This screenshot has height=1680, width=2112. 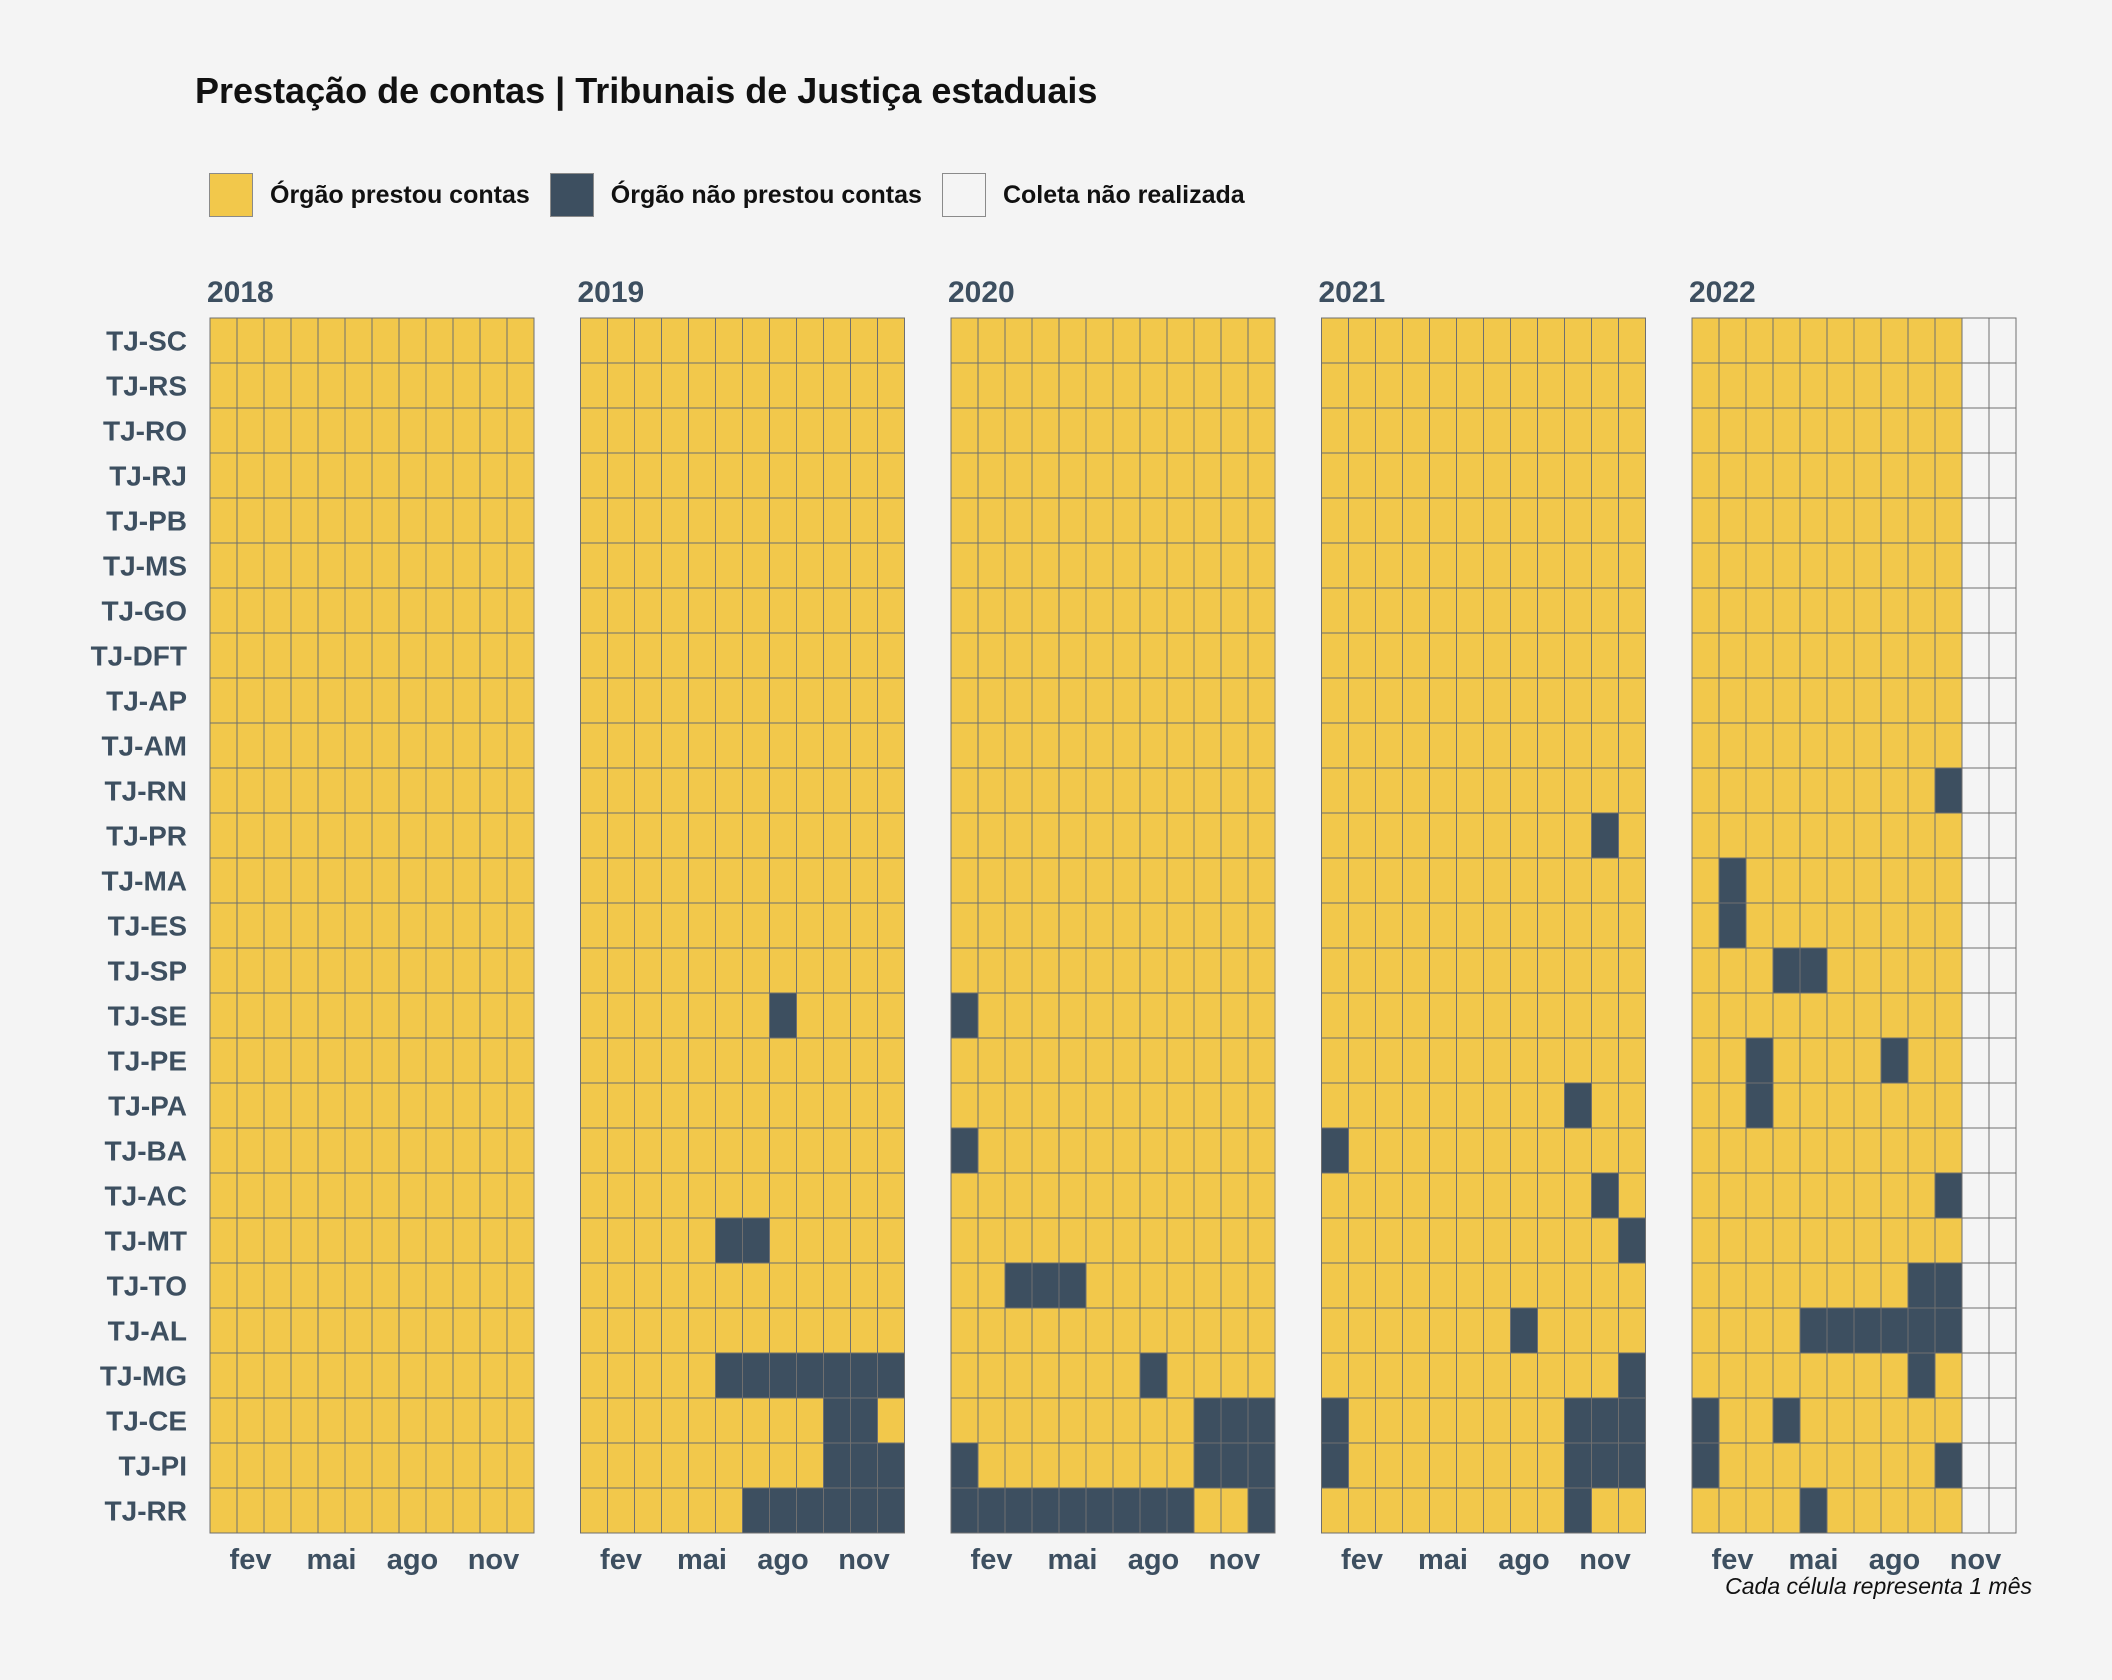 What do you see at coordinates (332, 1560) in the screenshot?
I see `month-tick-label: mai` at bounding box center [332, 1560].